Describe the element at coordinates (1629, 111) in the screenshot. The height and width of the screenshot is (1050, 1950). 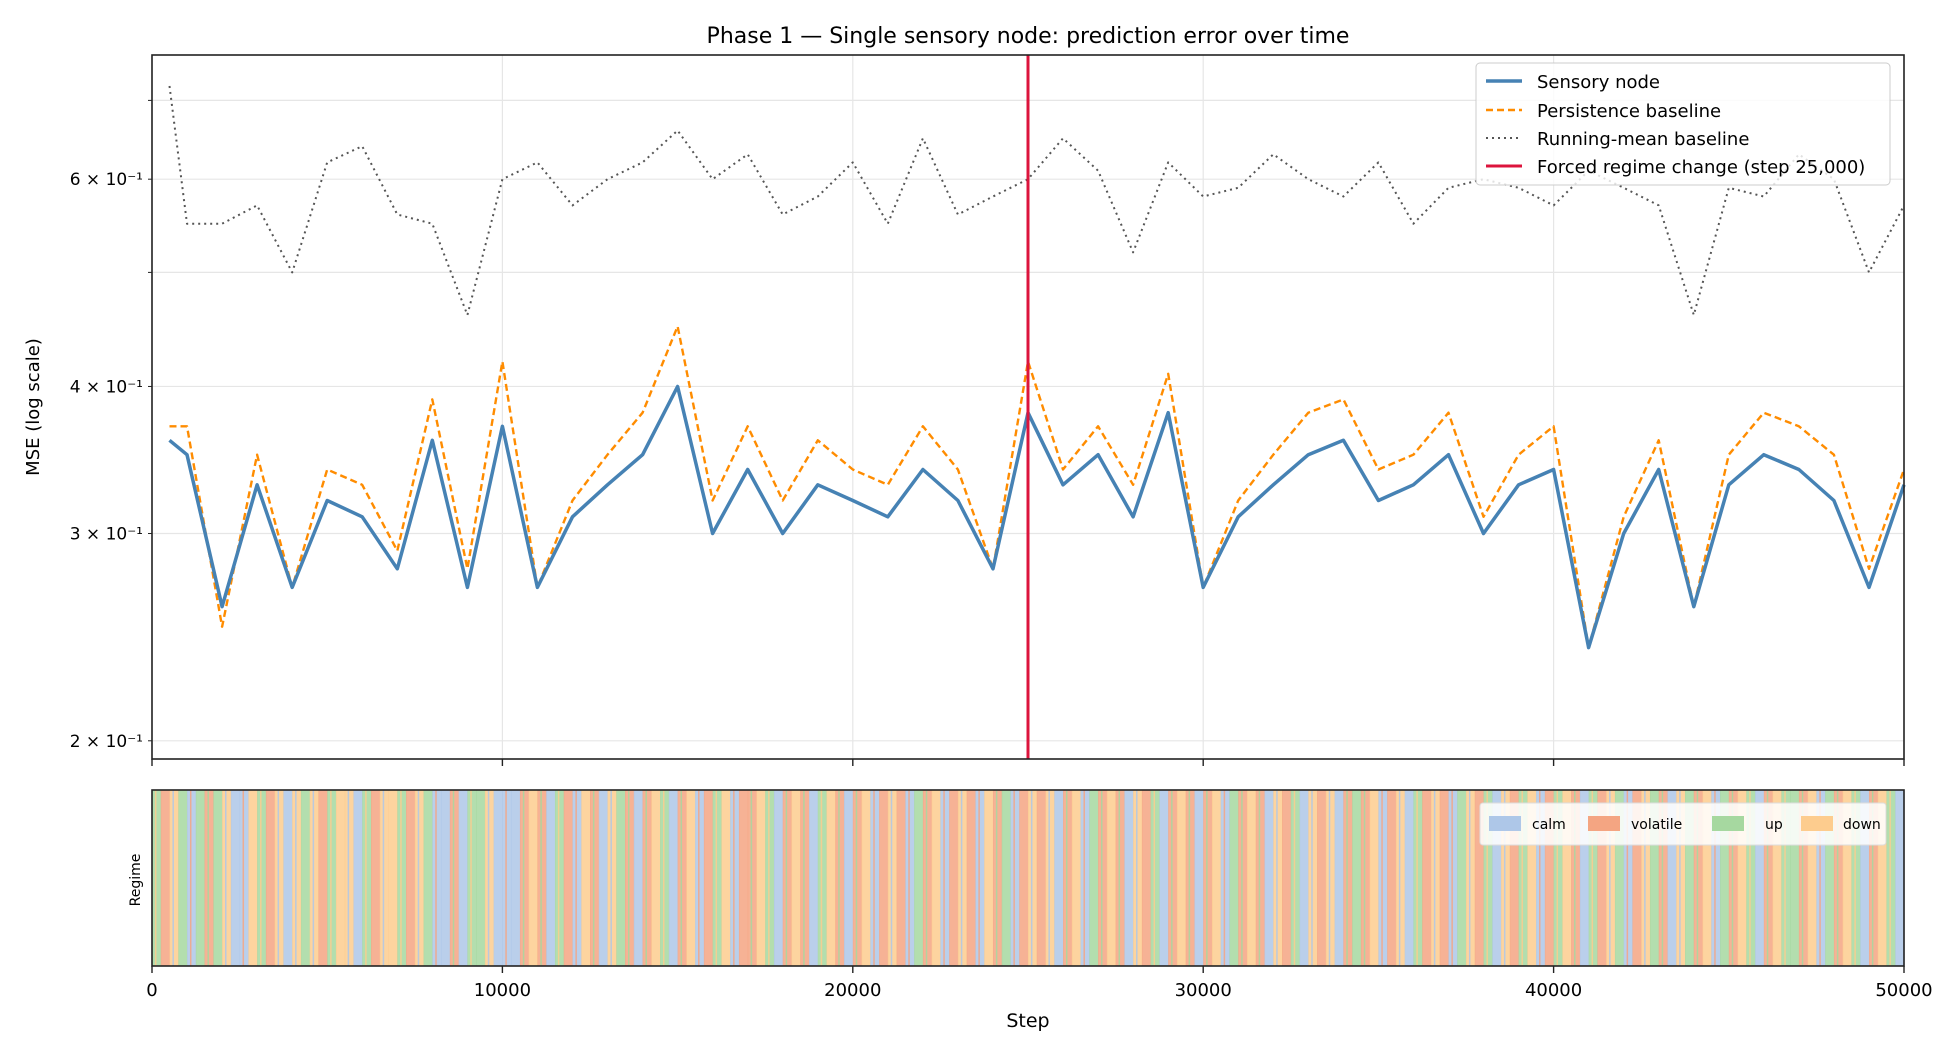
I see `legend-label-persistence: Persistence baseline` at that location.